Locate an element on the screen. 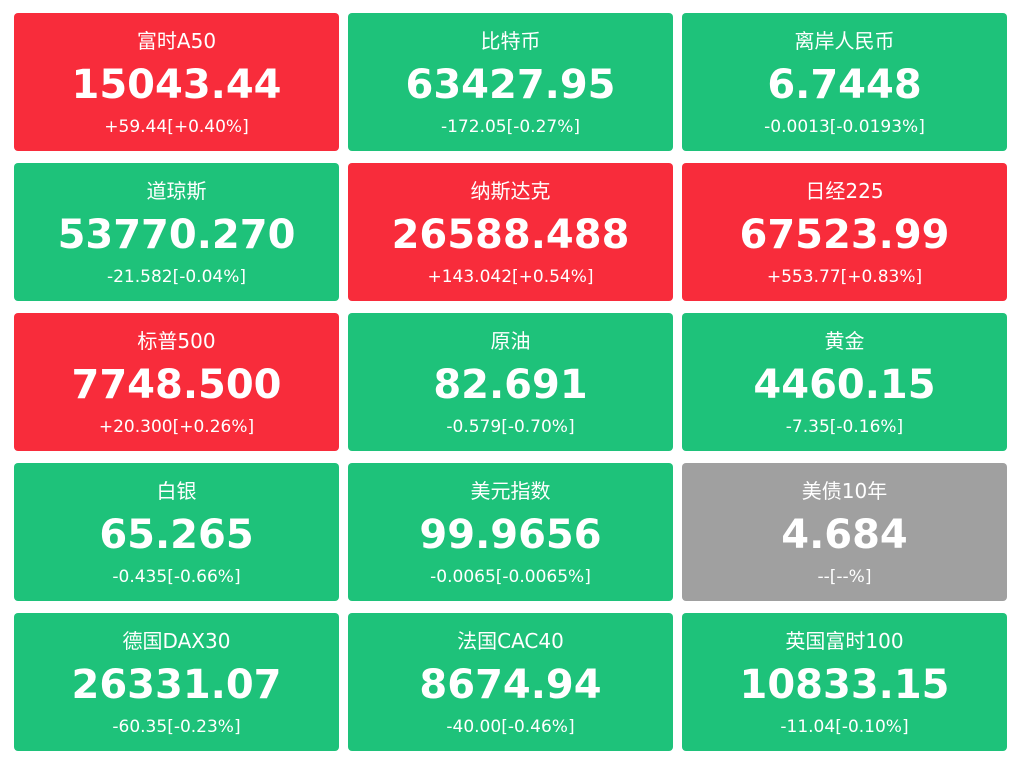 This screenshot has height=760, width=1020. quote-price: 53770.270 is located at coordinates (176, 235).